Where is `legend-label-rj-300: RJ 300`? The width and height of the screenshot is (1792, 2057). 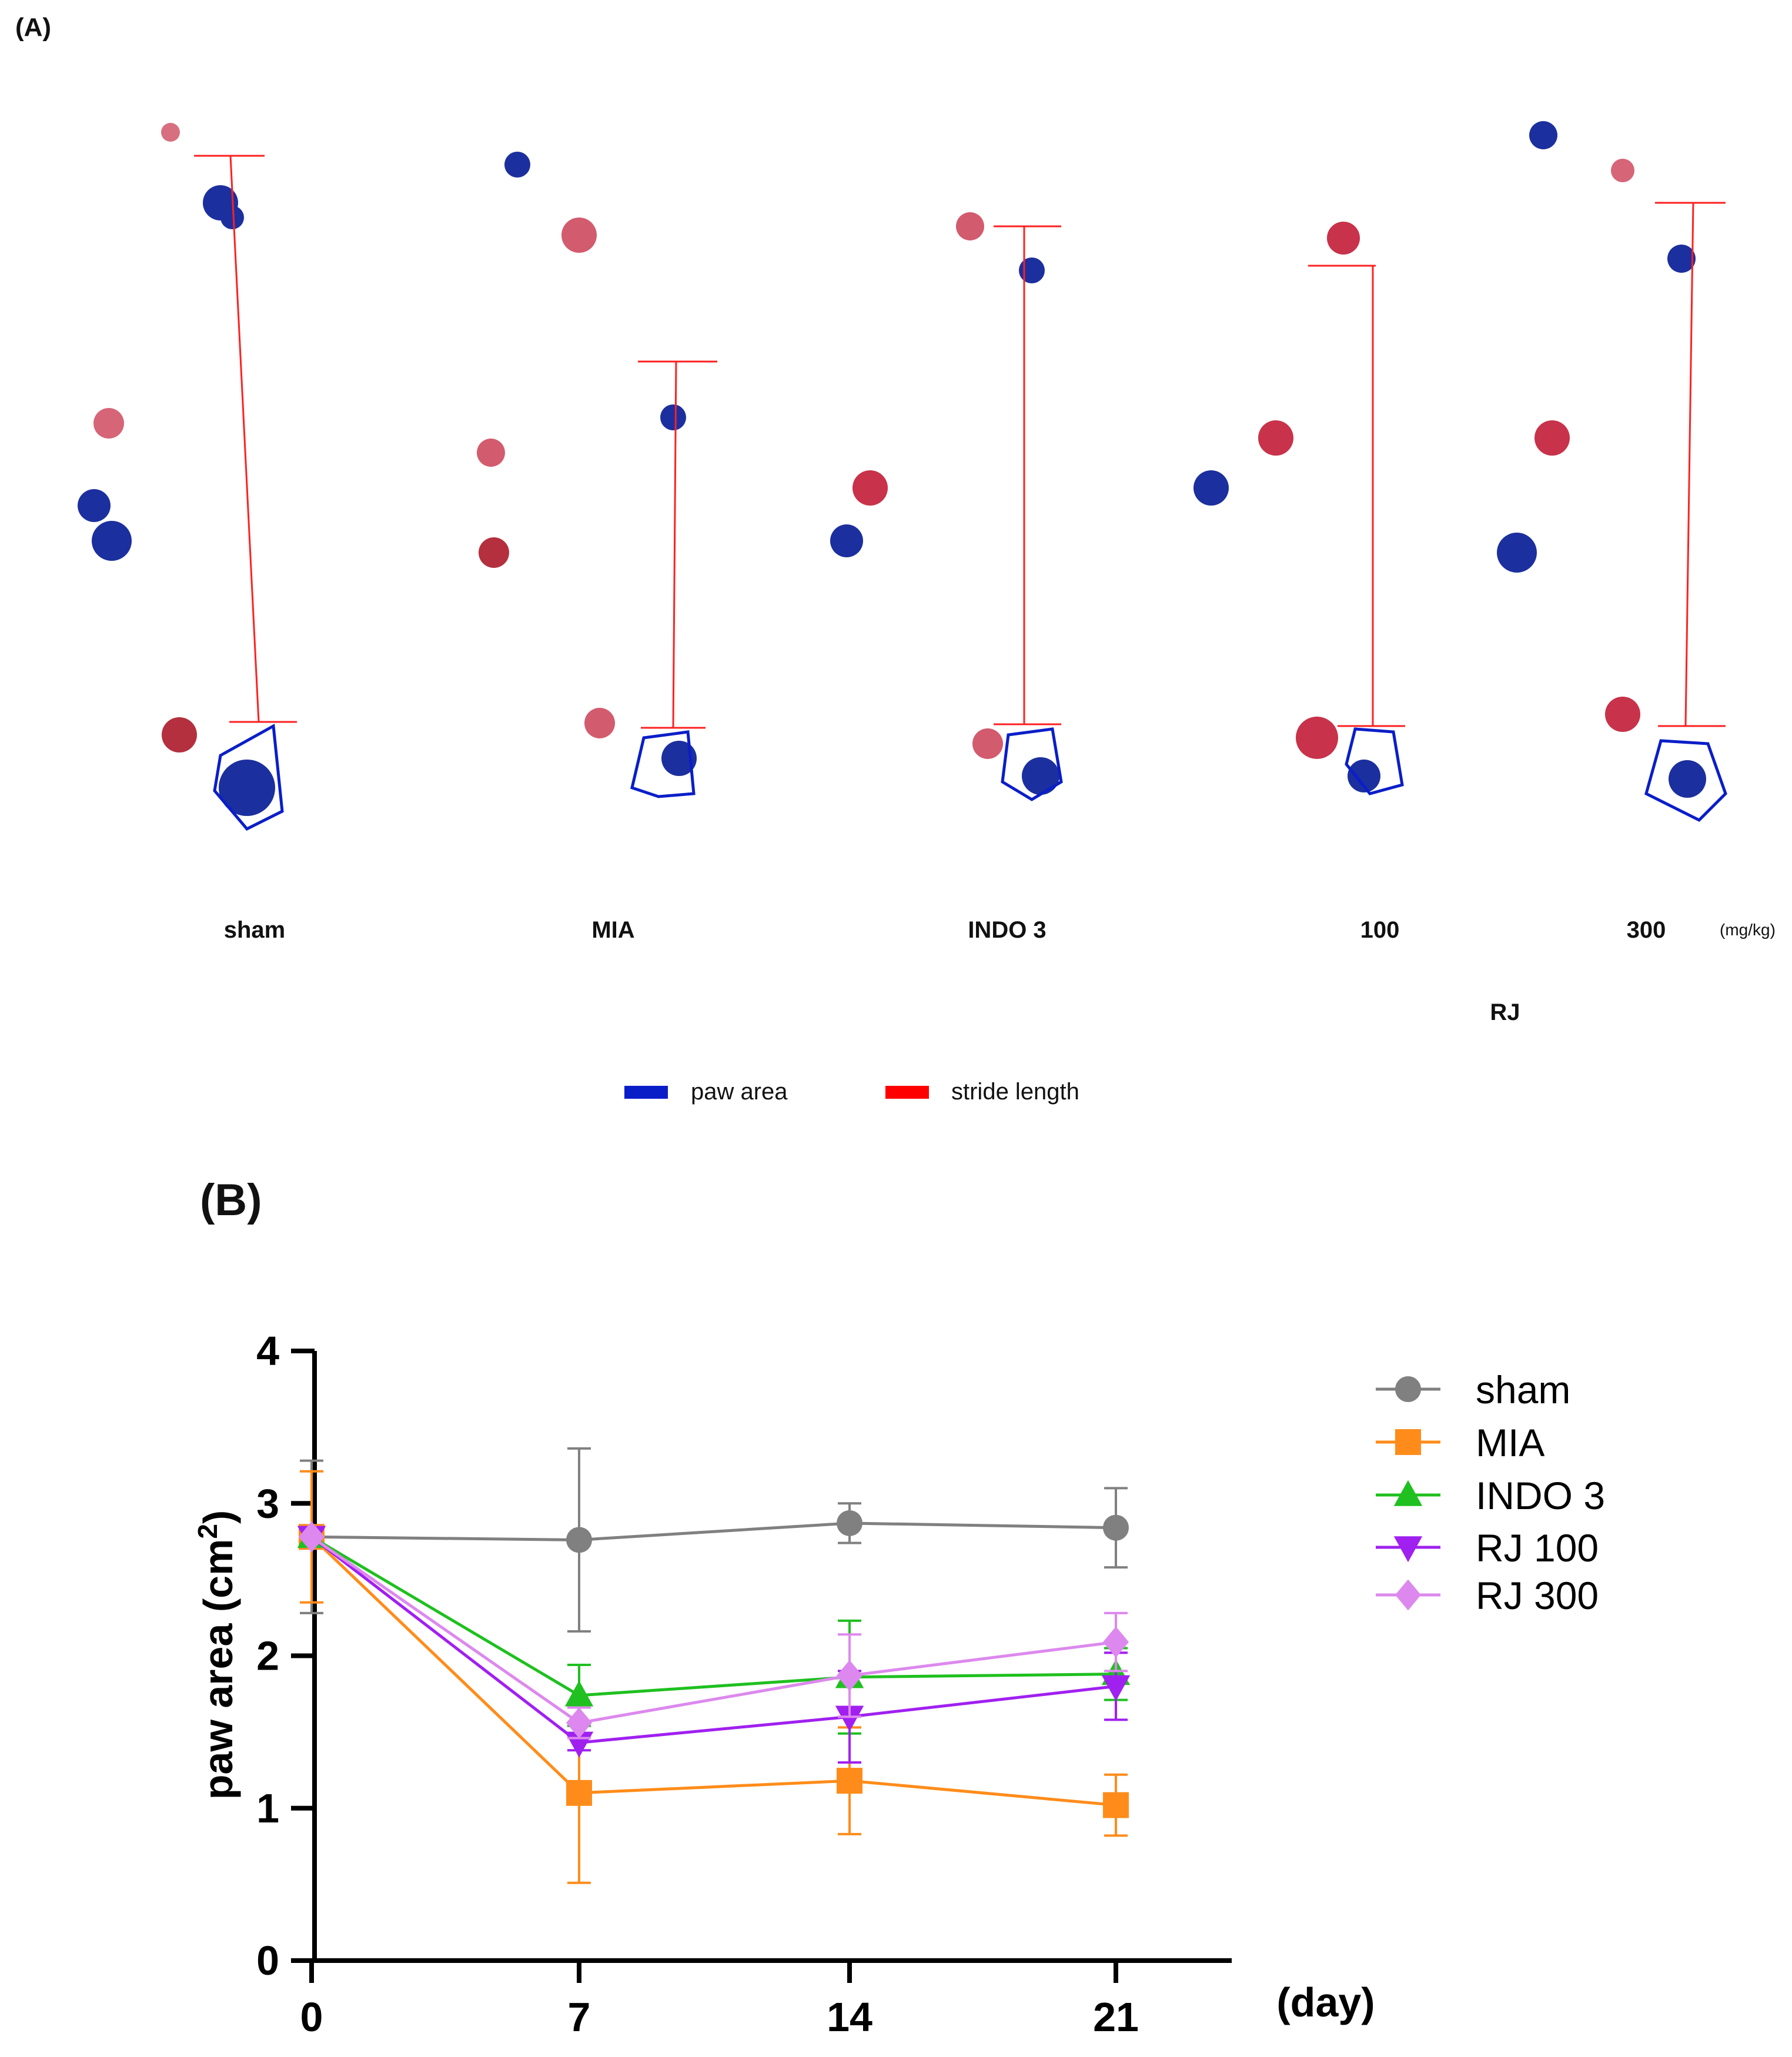
legend-label-rj-300: RJ 300 is located at coordinates (1538, 1596).